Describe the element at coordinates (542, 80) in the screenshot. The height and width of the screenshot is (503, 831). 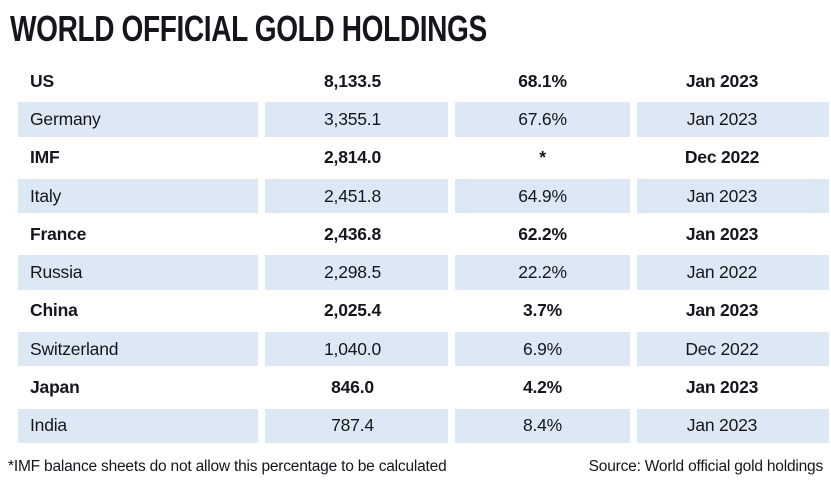
I see `percent-cell: 68.1%` at that location.